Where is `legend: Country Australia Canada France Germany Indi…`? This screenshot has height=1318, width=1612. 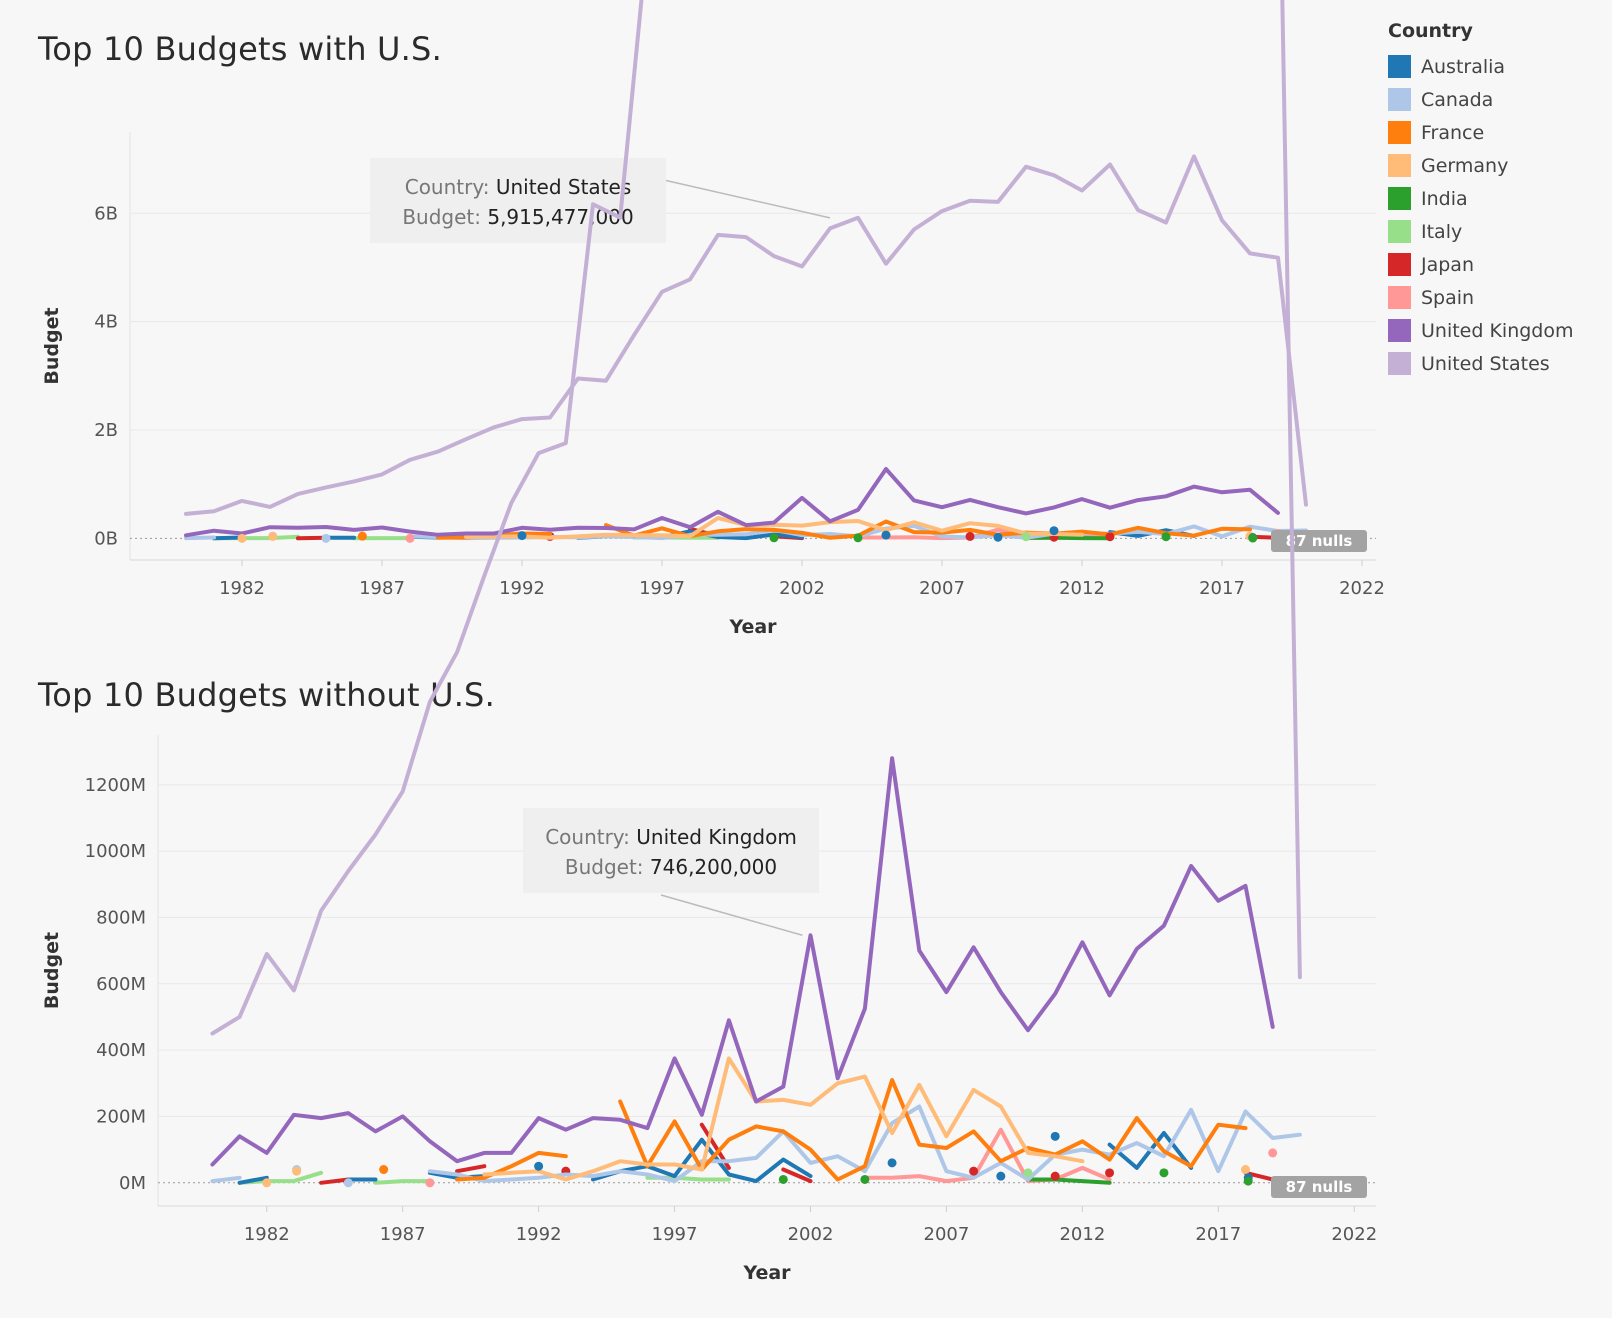 legend: Country Australia Canada France Germany Indi… is located at coordinates (1481, 200).